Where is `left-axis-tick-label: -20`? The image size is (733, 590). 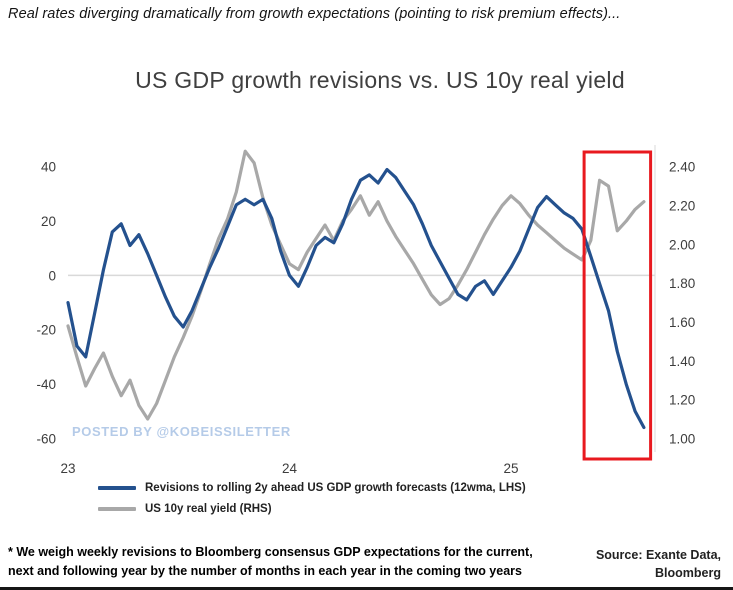
left-axis-tick-label: -20 is located at coordinates (46, 330).